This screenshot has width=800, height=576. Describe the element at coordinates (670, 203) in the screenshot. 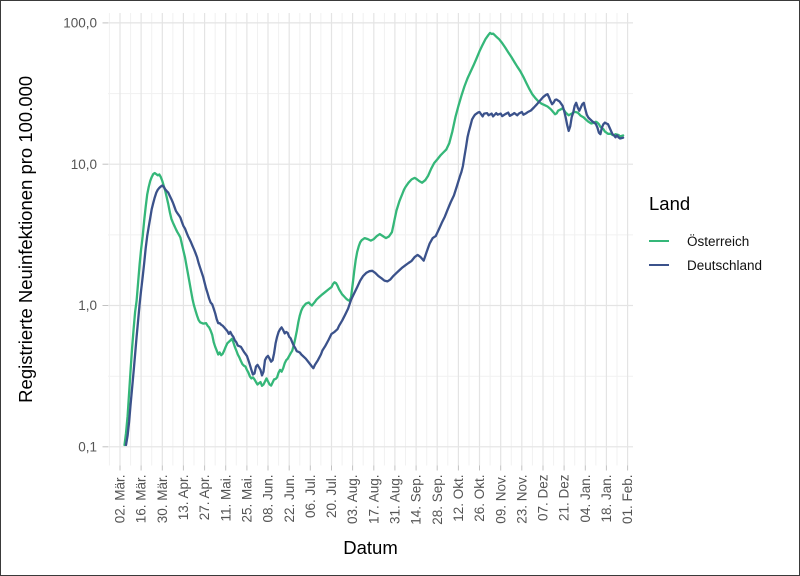

I see `legend-title: Land` at that location.